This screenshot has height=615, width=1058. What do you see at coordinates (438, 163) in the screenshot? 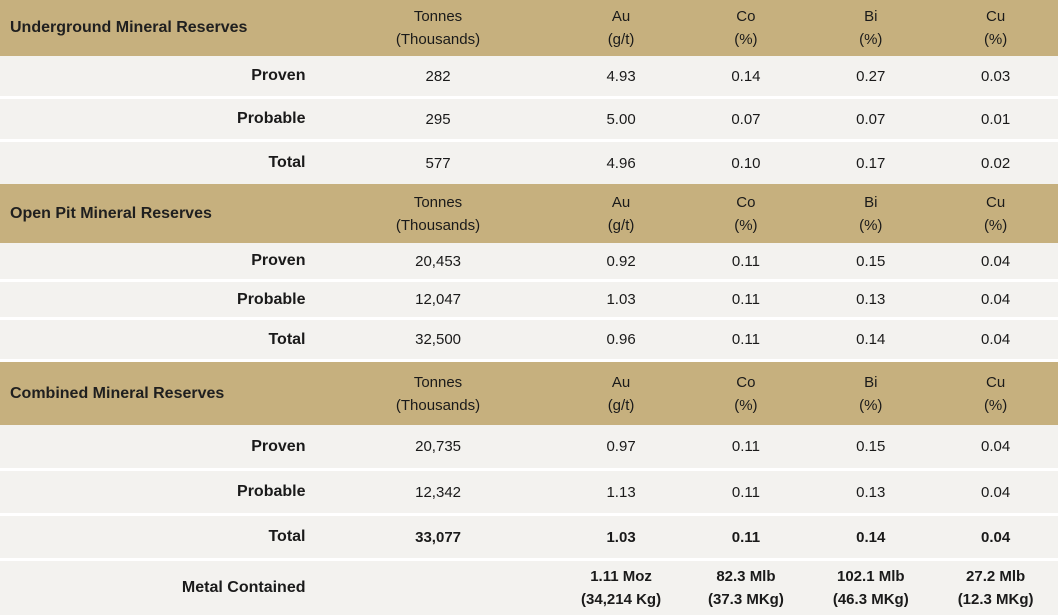
I see `cell-tonnes: 577` at bounding box center [438, 163].